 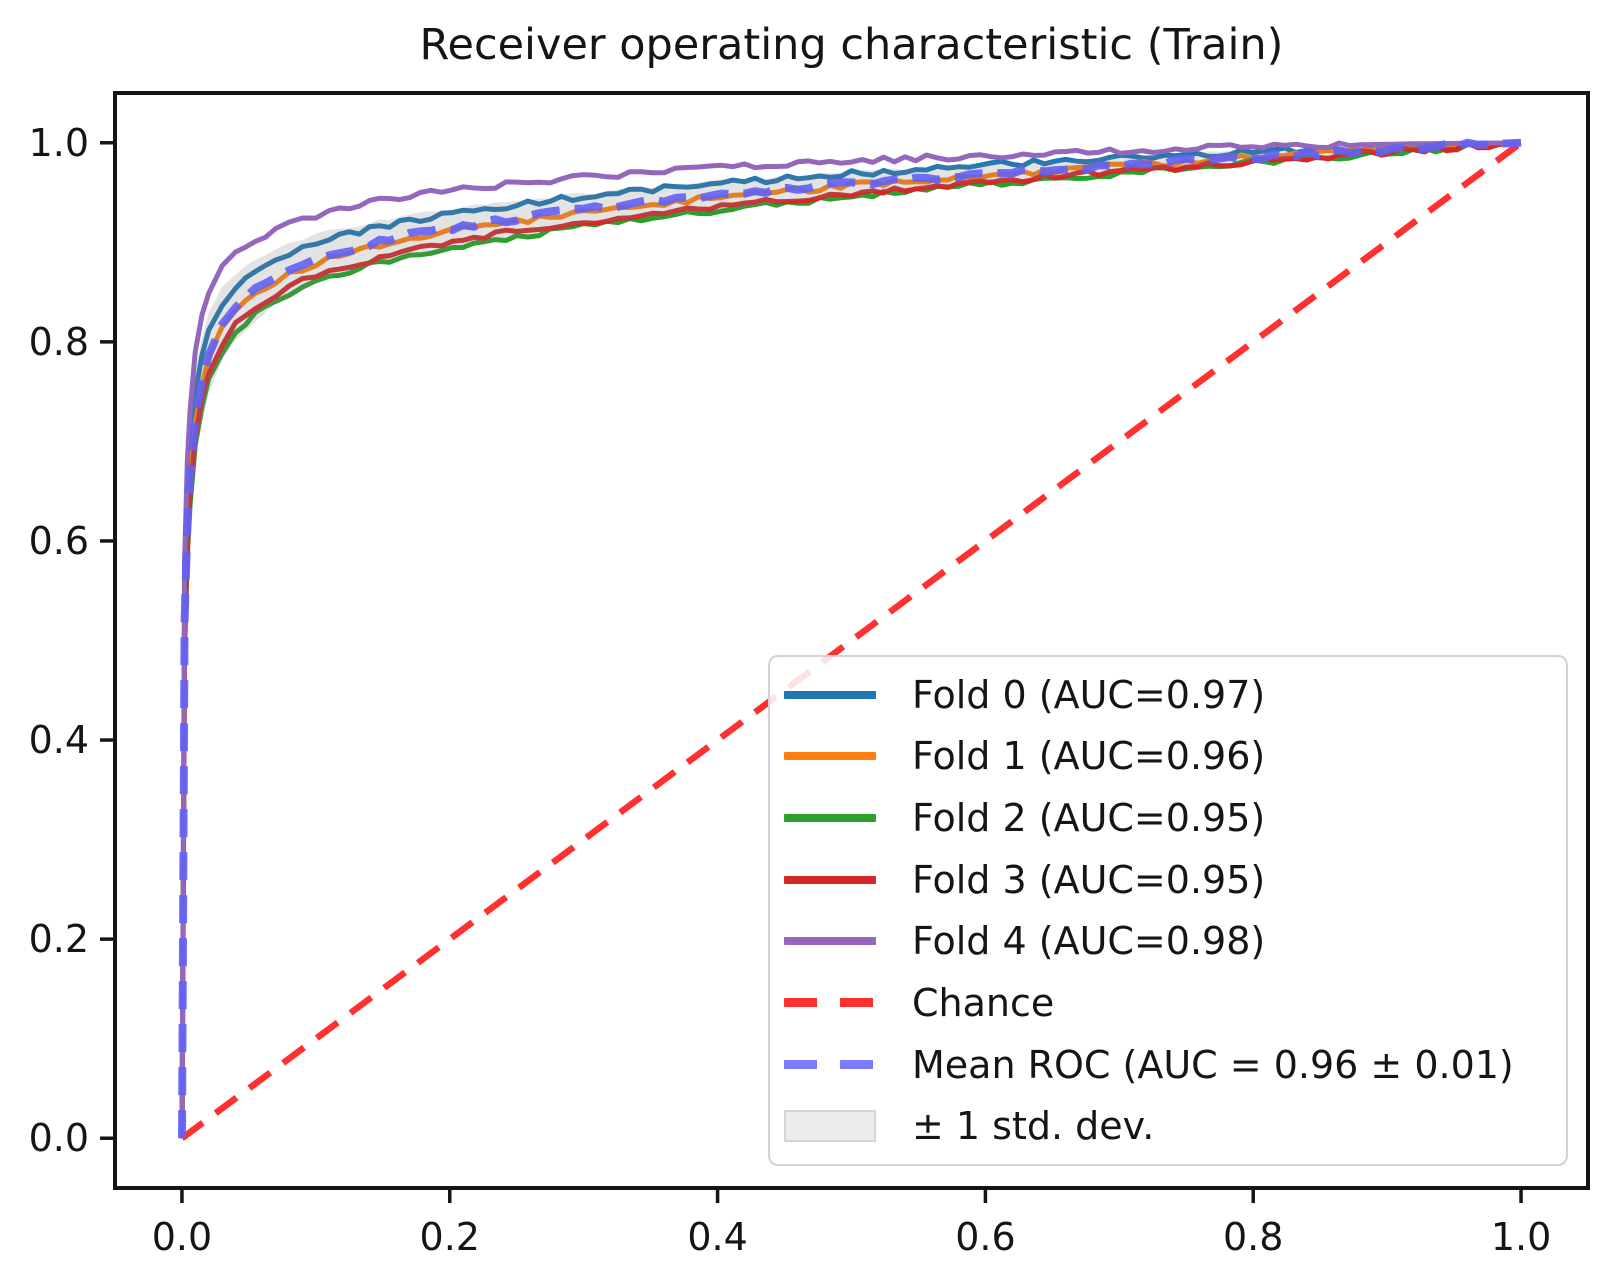 I want to click on legend-item-fold-4: Fold 4 (AUC=0.98), so click(x=1170, y=941).